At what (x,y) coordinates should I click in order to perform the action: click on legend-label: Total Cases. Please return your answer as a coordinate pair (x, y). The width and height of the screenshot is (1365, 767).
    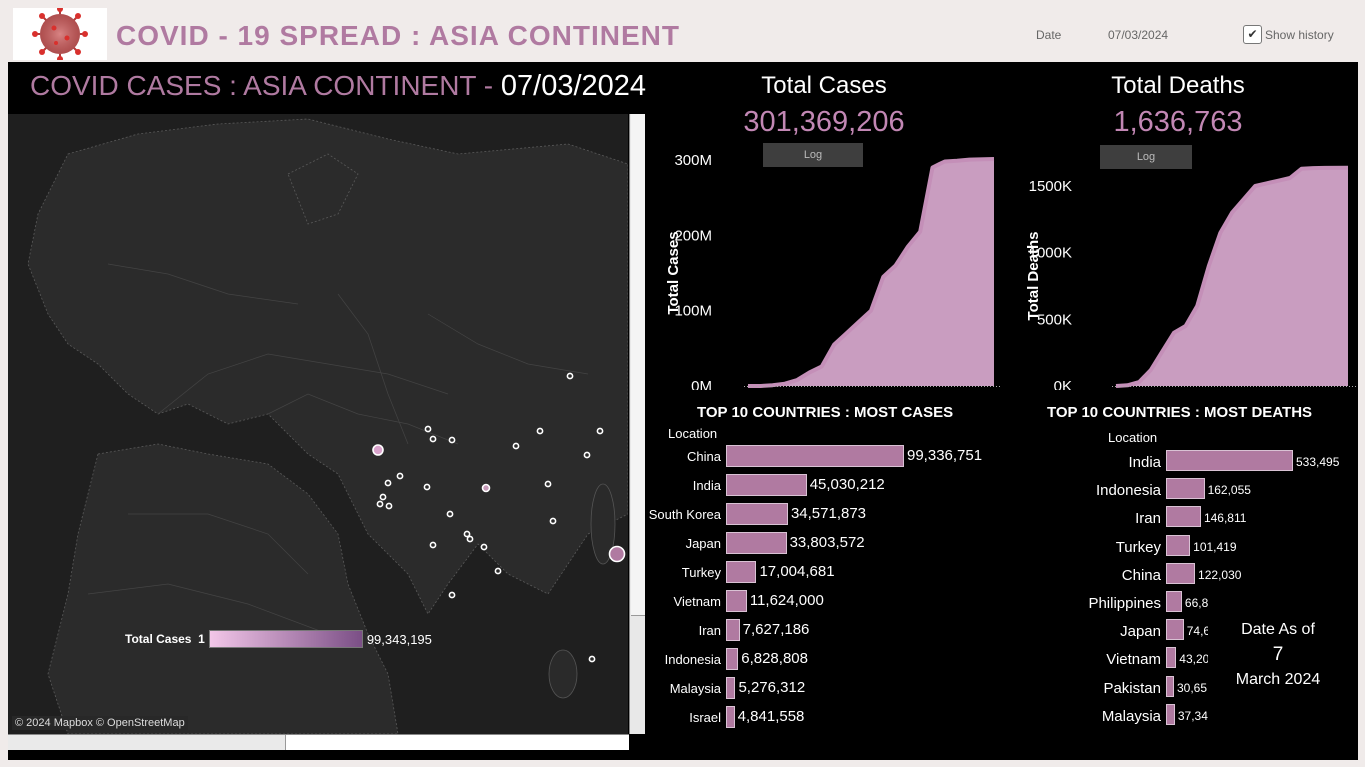
    Looking at the image, I should click on (158, 639).